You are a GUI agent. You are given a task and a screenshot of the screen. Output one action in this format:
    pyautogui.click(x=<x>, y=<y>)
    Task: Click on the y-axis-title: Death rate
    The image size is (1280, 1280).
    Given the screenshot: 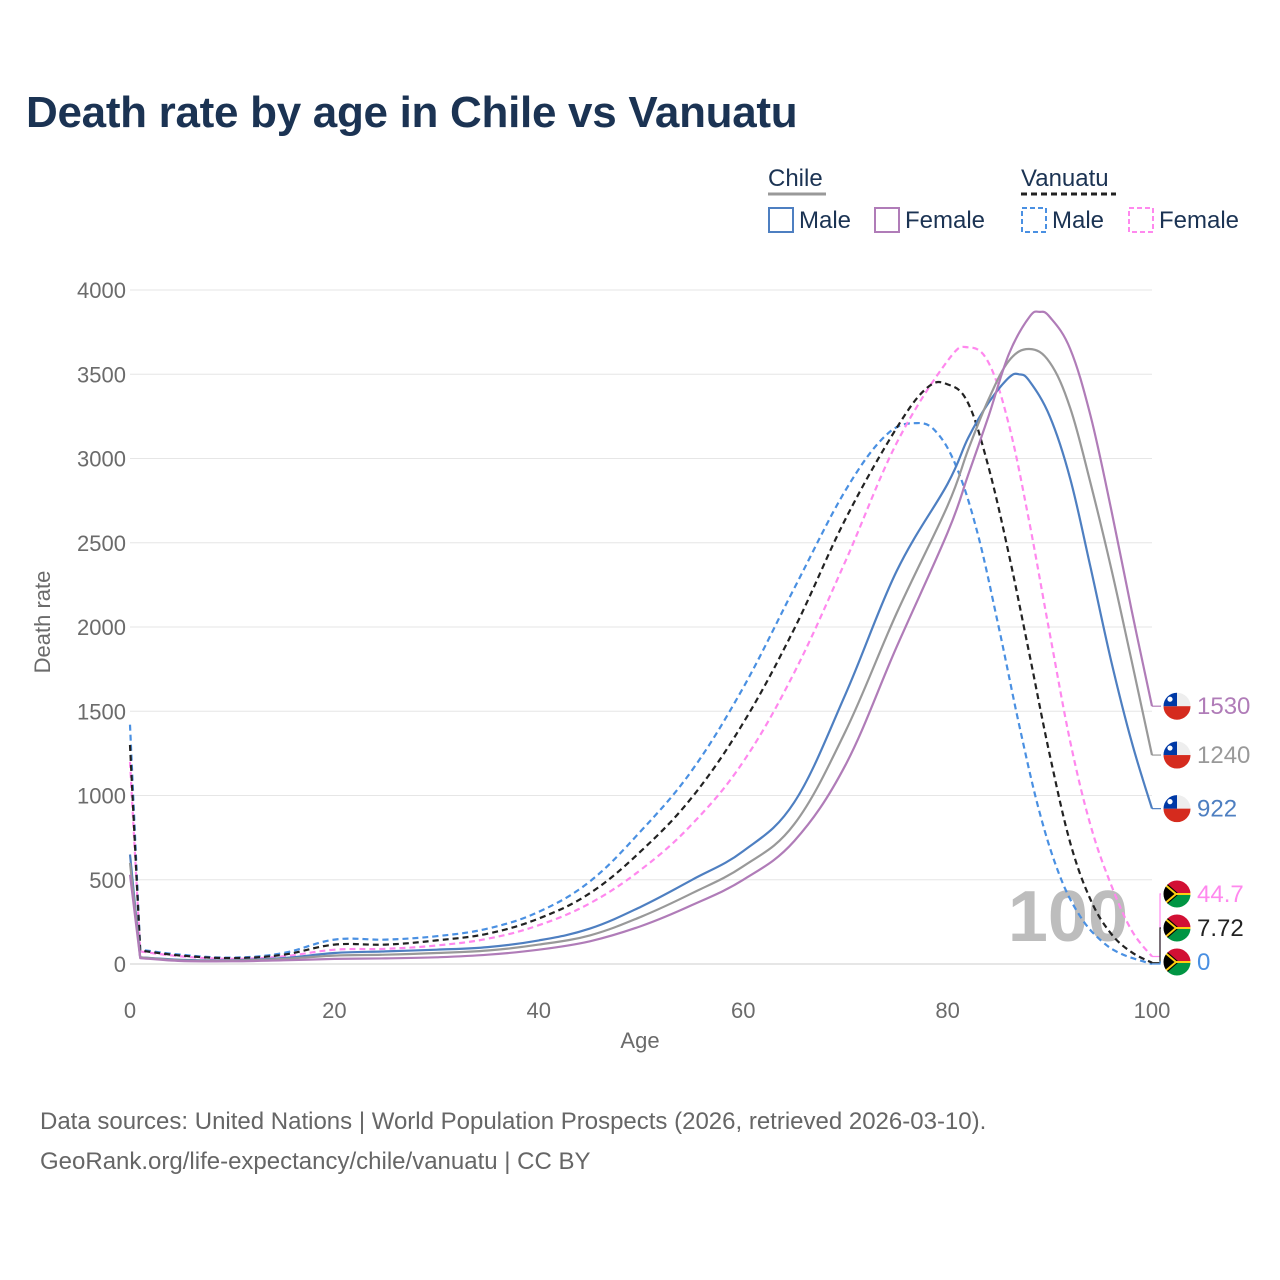 What is the action you would take?
    pyautogui.click(x=42, y=622)
    